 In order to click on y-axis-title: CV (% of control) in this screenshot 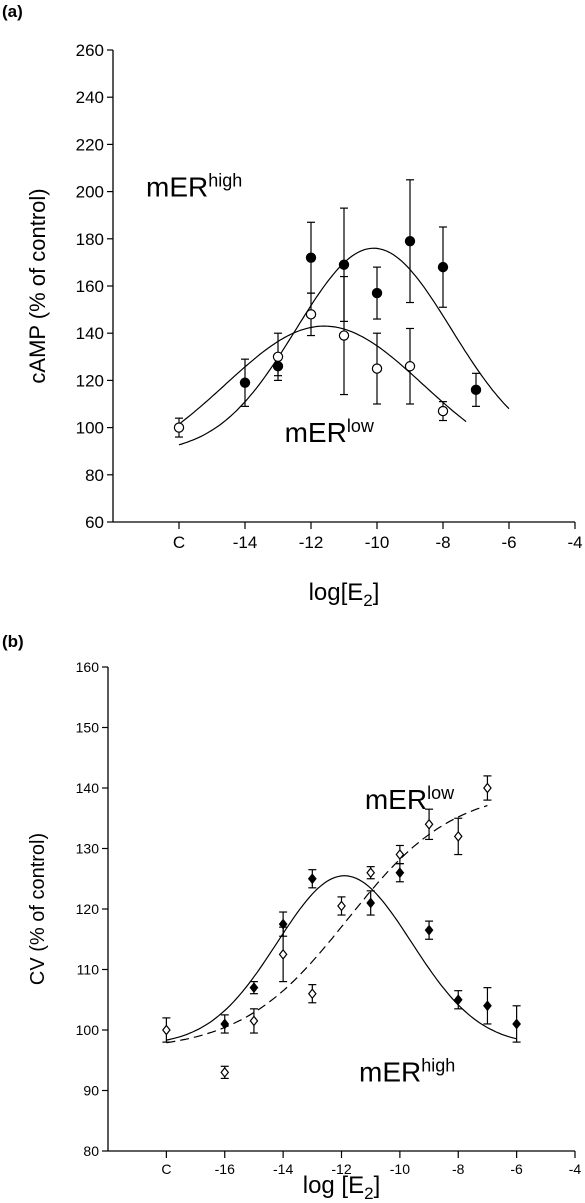, I will do `click(38, 909)`.